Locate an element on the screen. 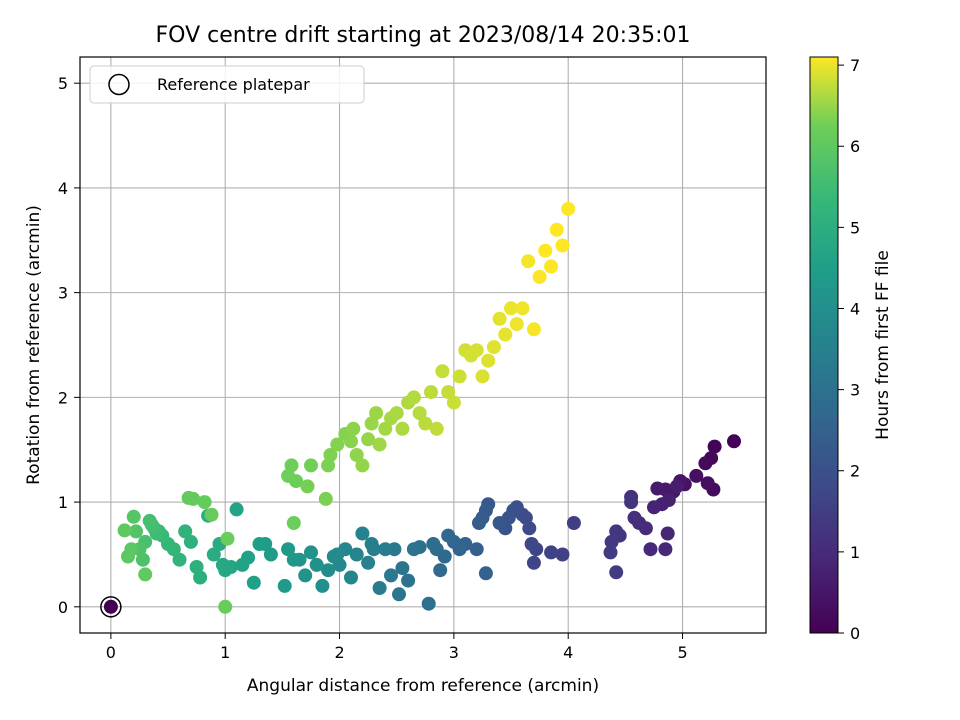 The image size is (960, 720). y-tick-label: 1 is located at coordinates (63, 502).